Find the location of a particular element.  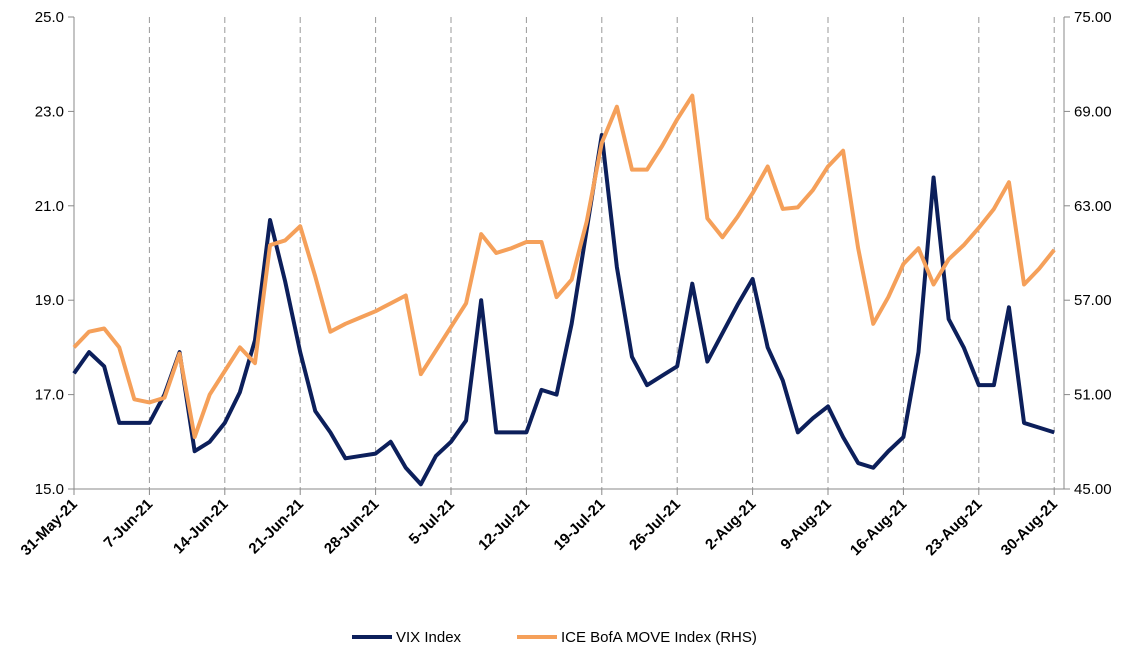

x-tick-label: 2-Aug-21 is located at coordinates (730, 524).